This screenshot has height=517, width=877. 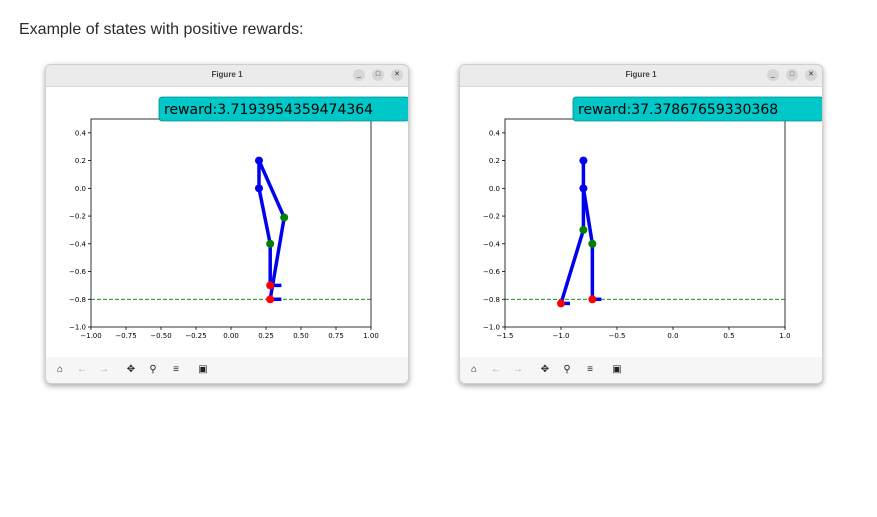 What do you see at coordinates (784, 336) in the screenshot?
I see `x-tick-label: 1.0` at bounding box center [784, 336].